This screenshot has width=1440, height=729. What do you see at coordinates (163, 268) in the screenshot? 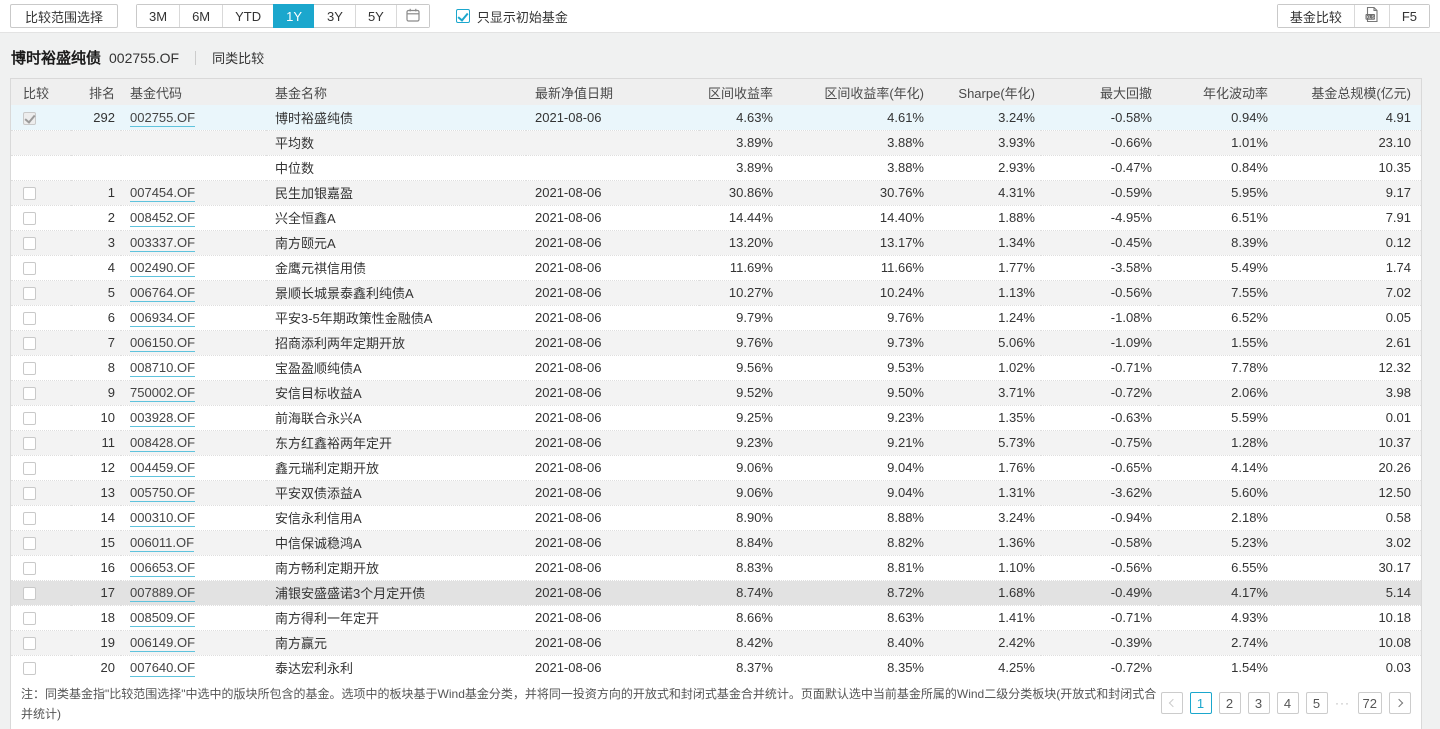
I see `fund-code-link: 002490.OF` at bounding box center [163, 268].